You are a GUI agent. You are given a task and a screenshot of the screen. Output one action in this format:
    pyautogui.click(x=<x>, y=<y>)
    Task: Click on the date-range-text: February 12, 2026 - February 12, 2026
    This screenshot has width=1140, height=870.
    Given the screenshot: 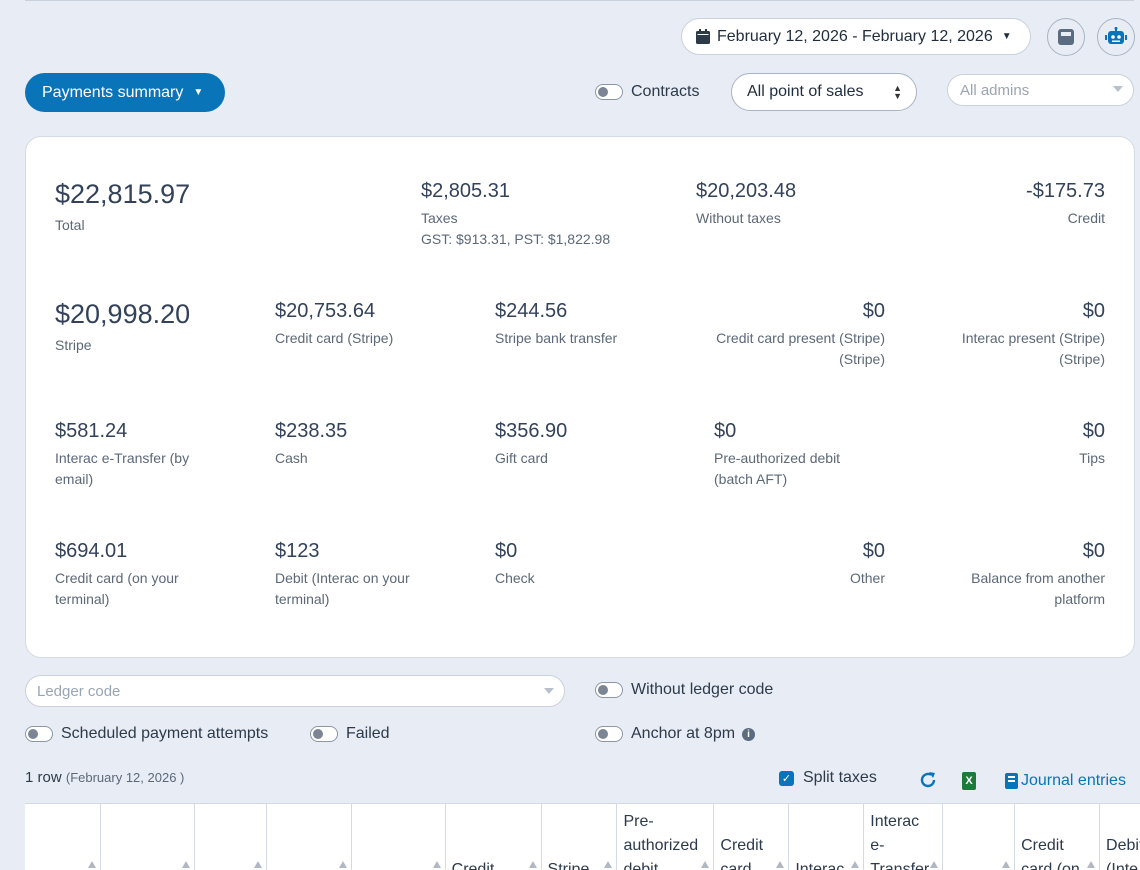 What is the action you would take?
    pyautogui.click(x=855, y=36)
    